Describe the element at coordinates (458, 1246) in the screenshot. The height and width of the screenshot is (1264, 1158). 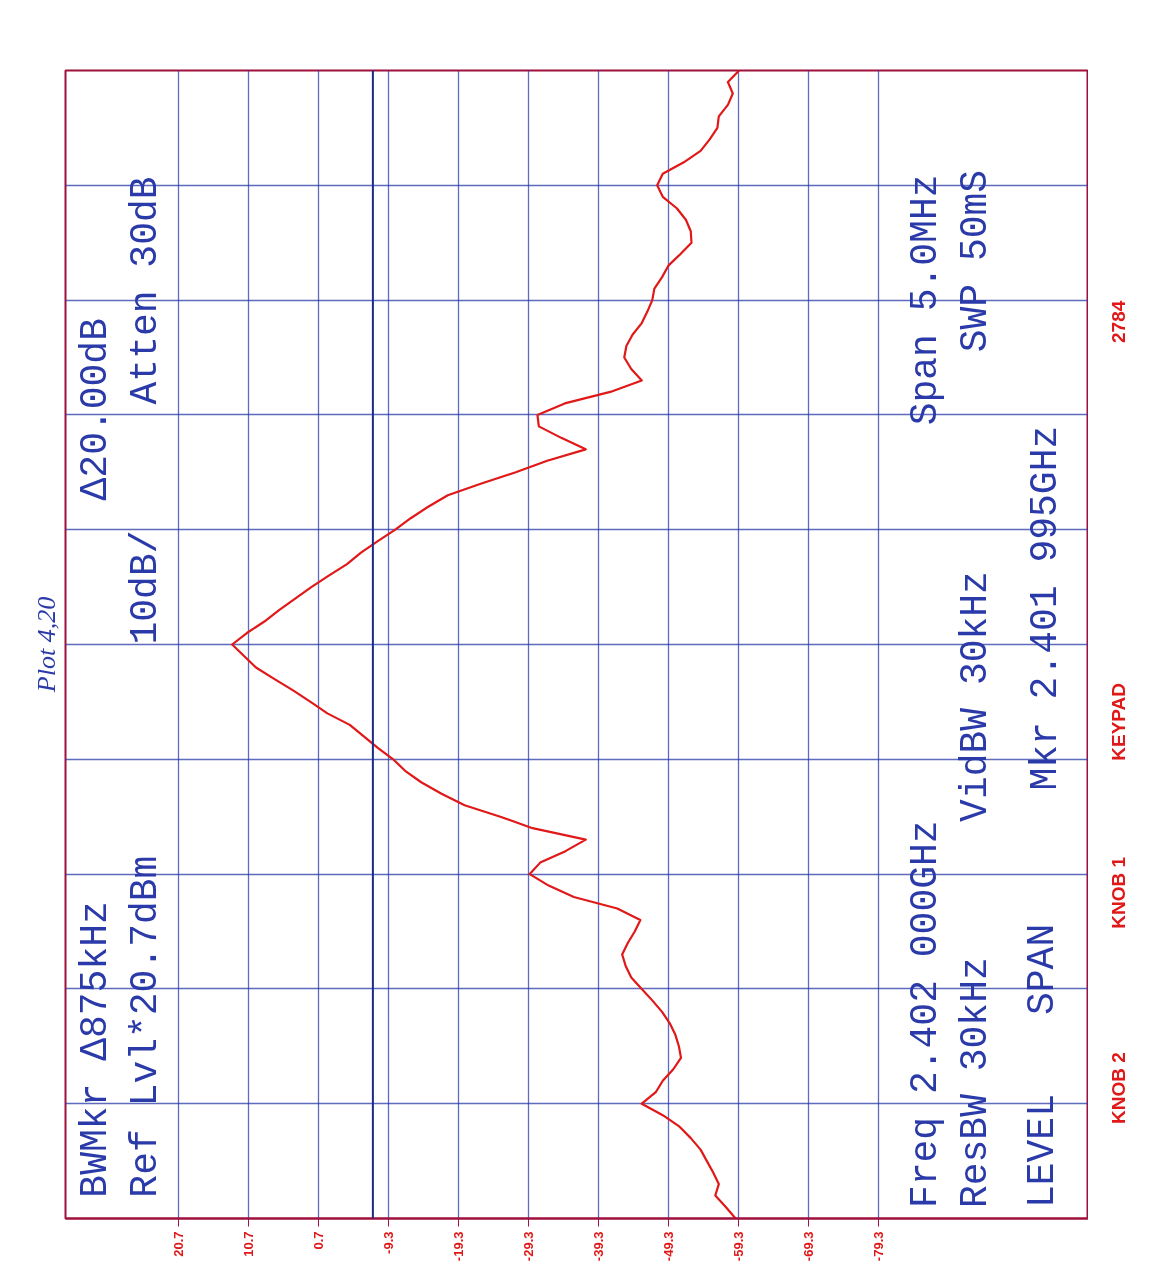
I see `x-tick-label: -19.3` at that location.